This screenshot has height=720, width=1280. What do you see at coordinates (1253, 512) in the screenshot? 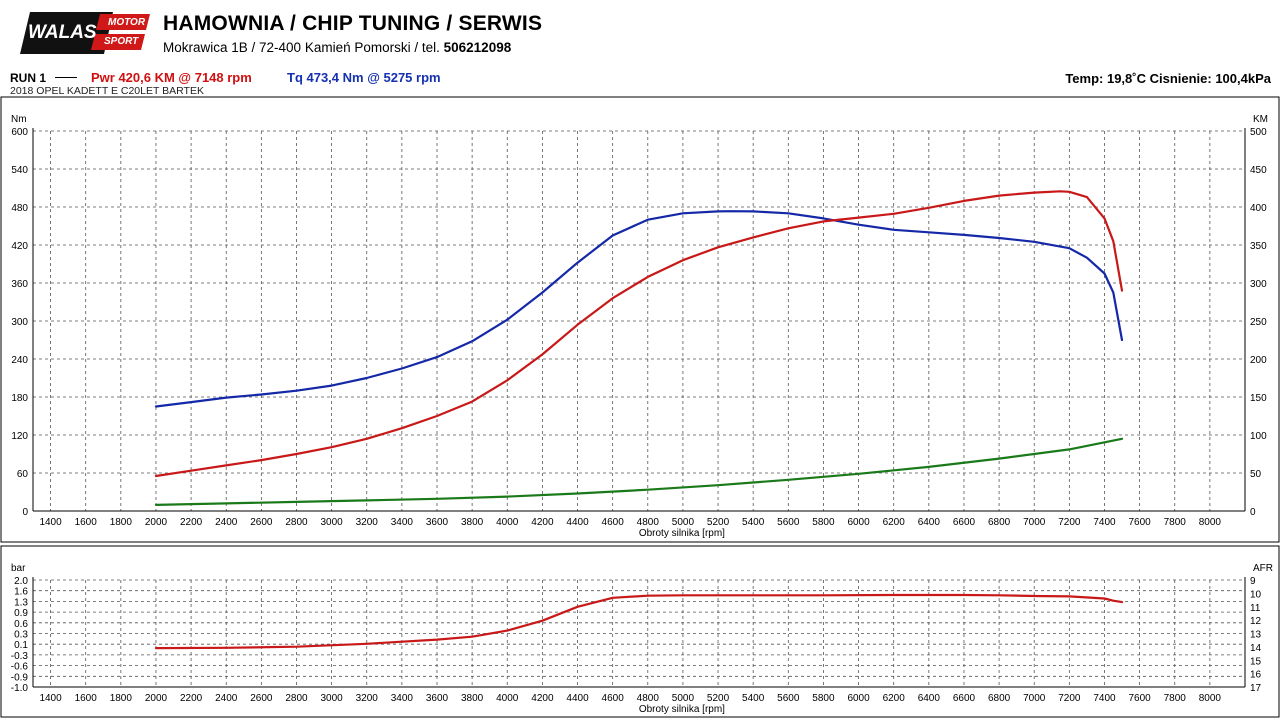
I see `y-right-tick-label: 0` at bounding box center [1253, 512].